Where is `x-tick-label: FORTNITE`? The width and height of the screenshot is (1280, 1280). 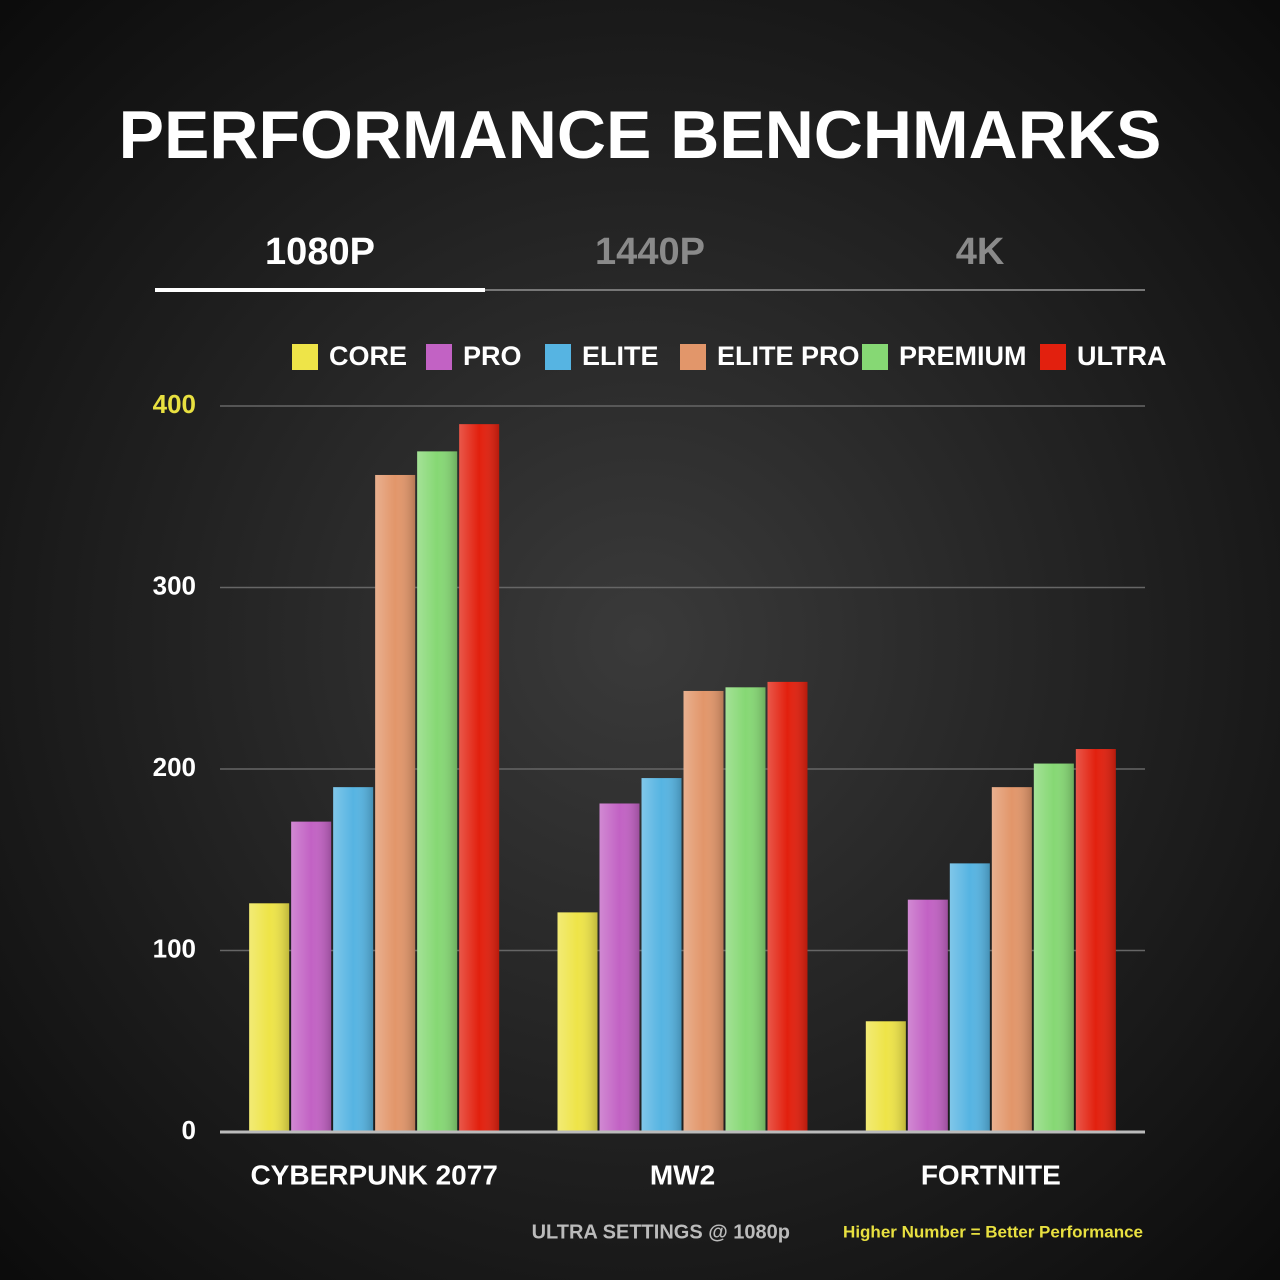
x-tick-label: FORTNITE is located at coordinates (991, 1174).